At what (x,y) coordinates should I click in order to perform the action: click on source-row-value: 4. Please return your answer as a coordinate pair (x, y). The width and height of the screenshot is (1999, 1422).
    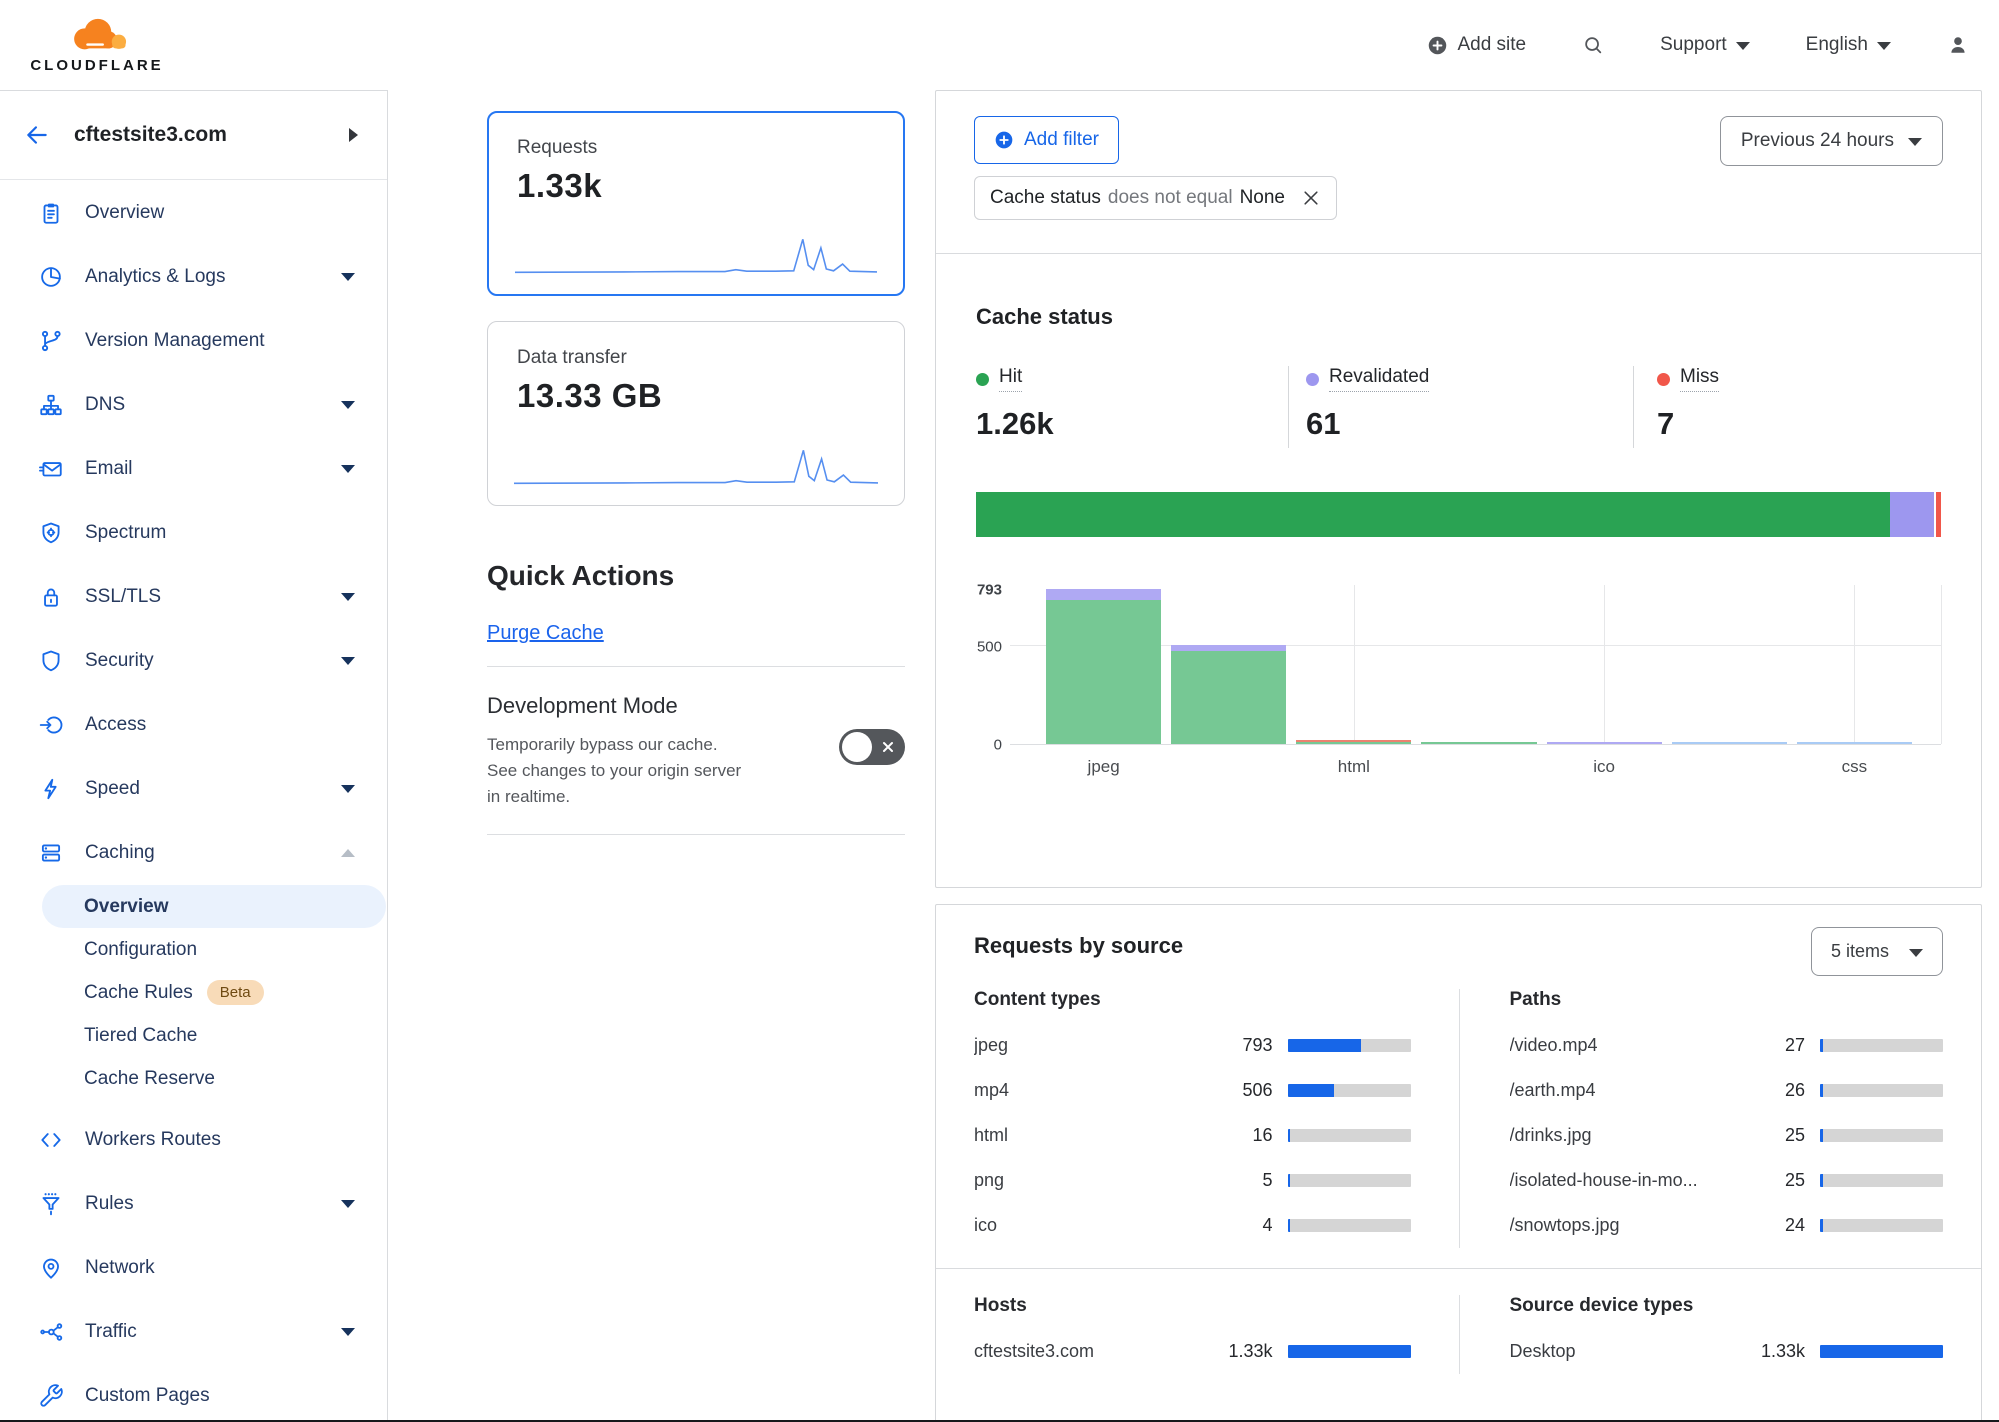
    Looking at the image, I should click on (1267, 1225).